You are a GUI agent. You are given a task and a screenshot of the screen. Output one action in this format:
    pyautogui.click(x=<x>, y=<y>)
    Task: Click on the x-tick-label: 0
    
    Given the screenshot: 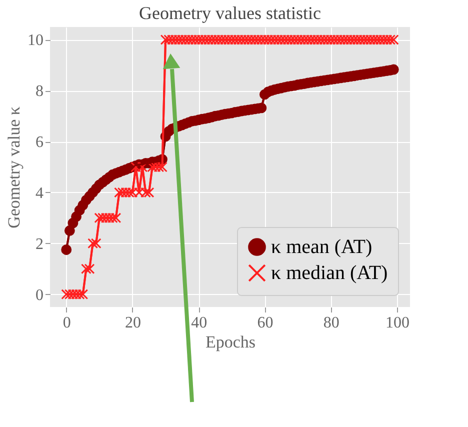 What is the action you would take?
    pyautogui.click(x=66, y=323)
    